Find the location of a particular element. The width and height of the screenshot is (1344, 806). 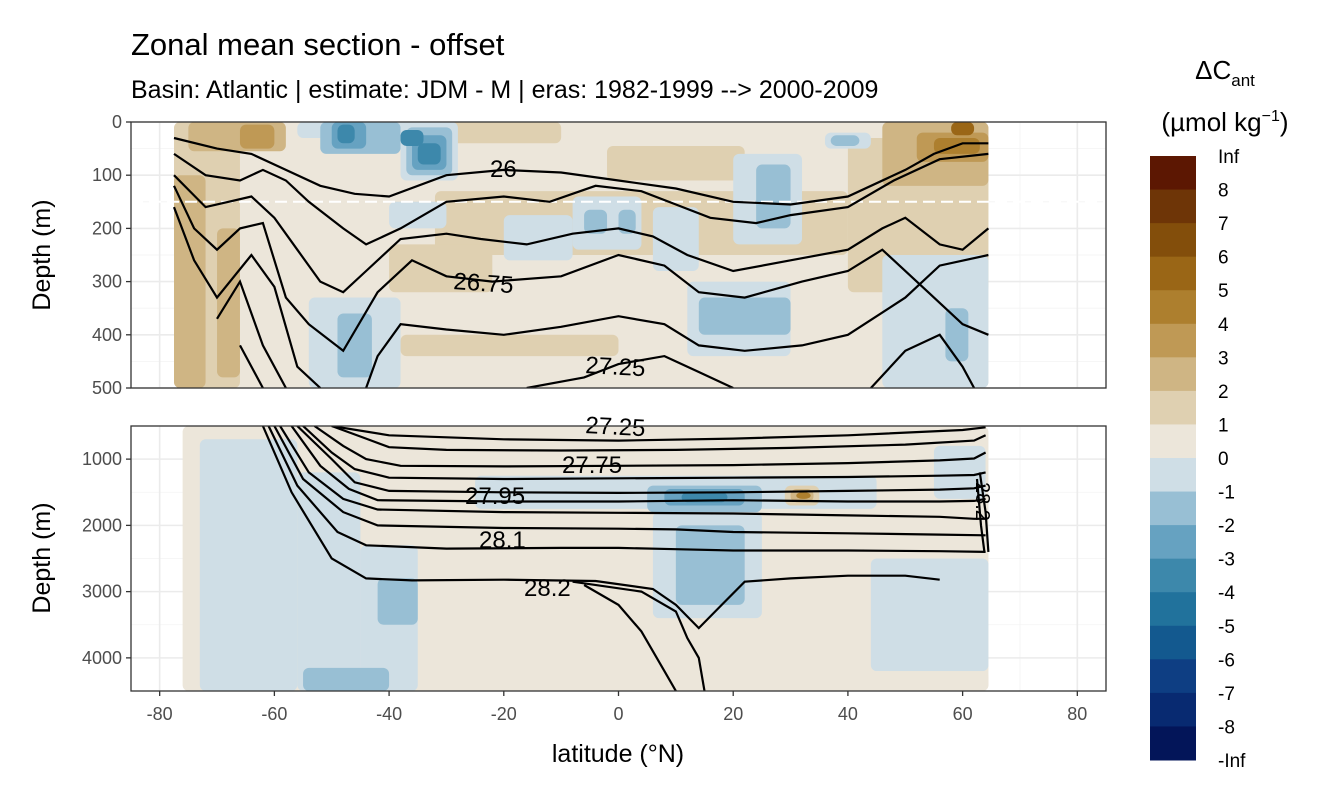

lower-y-axis: 1000 2000 3000 4000 is located at coordinates (106, 558).